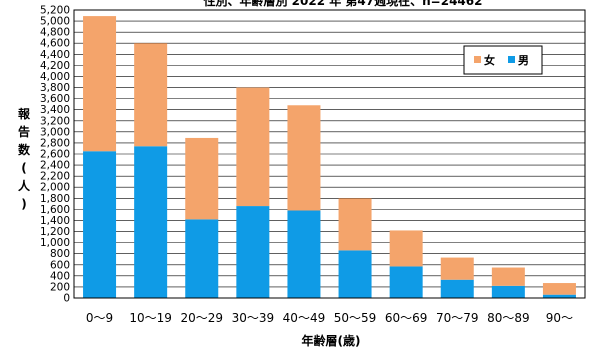 The image size is (594, 354). I want to click on legend-swatch-男, so click(511, 59).